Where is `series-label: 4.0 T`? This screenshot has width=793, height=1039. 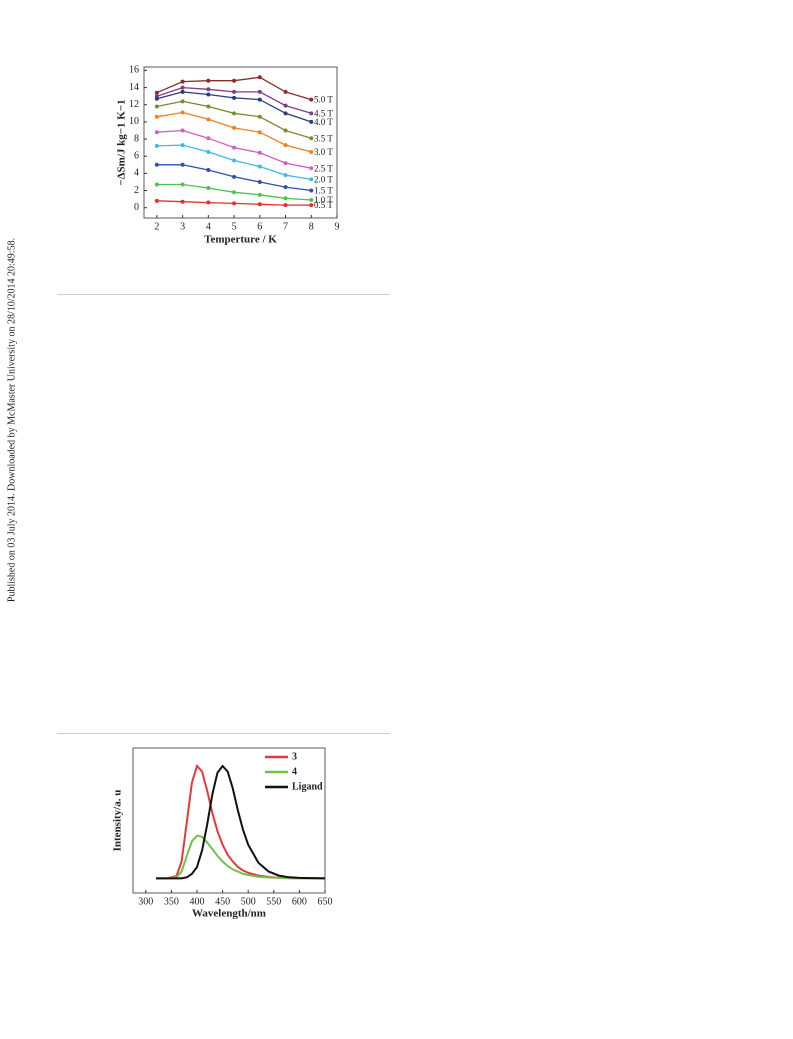 series-label: 4.0 T is located at coordinates (323, 122).